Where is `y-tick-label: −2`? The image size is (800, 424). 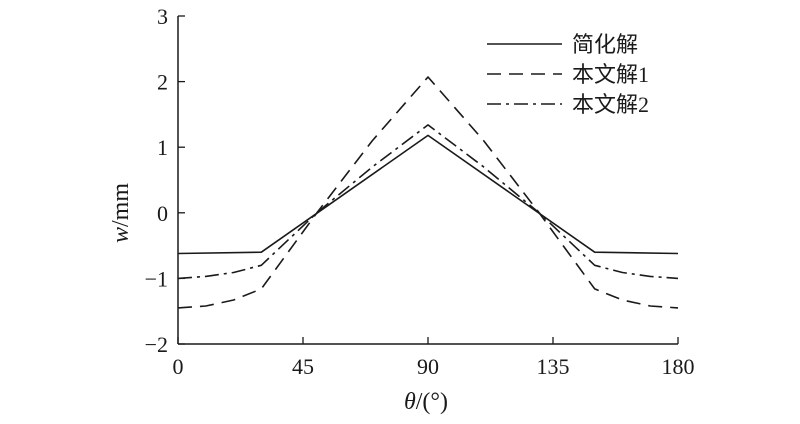
y-tick-label: −2 is located at coordinates (156, 344).